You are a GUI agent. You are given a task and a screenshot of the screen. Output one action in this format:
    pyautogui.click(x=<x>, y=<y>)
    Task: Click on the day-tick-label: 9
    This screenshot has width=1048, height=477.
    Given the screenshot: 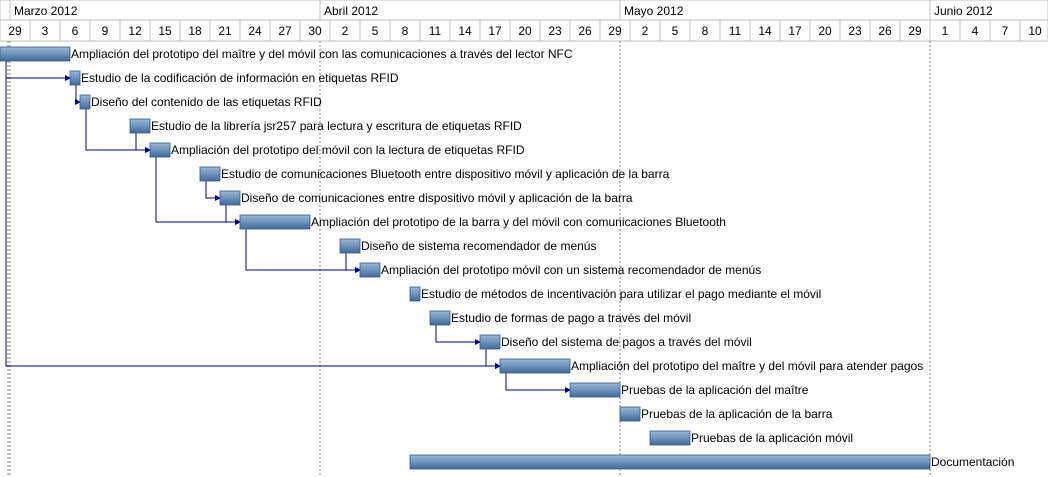 What is the action you would take?
    pyautogui.click(x=105, y=31)
    